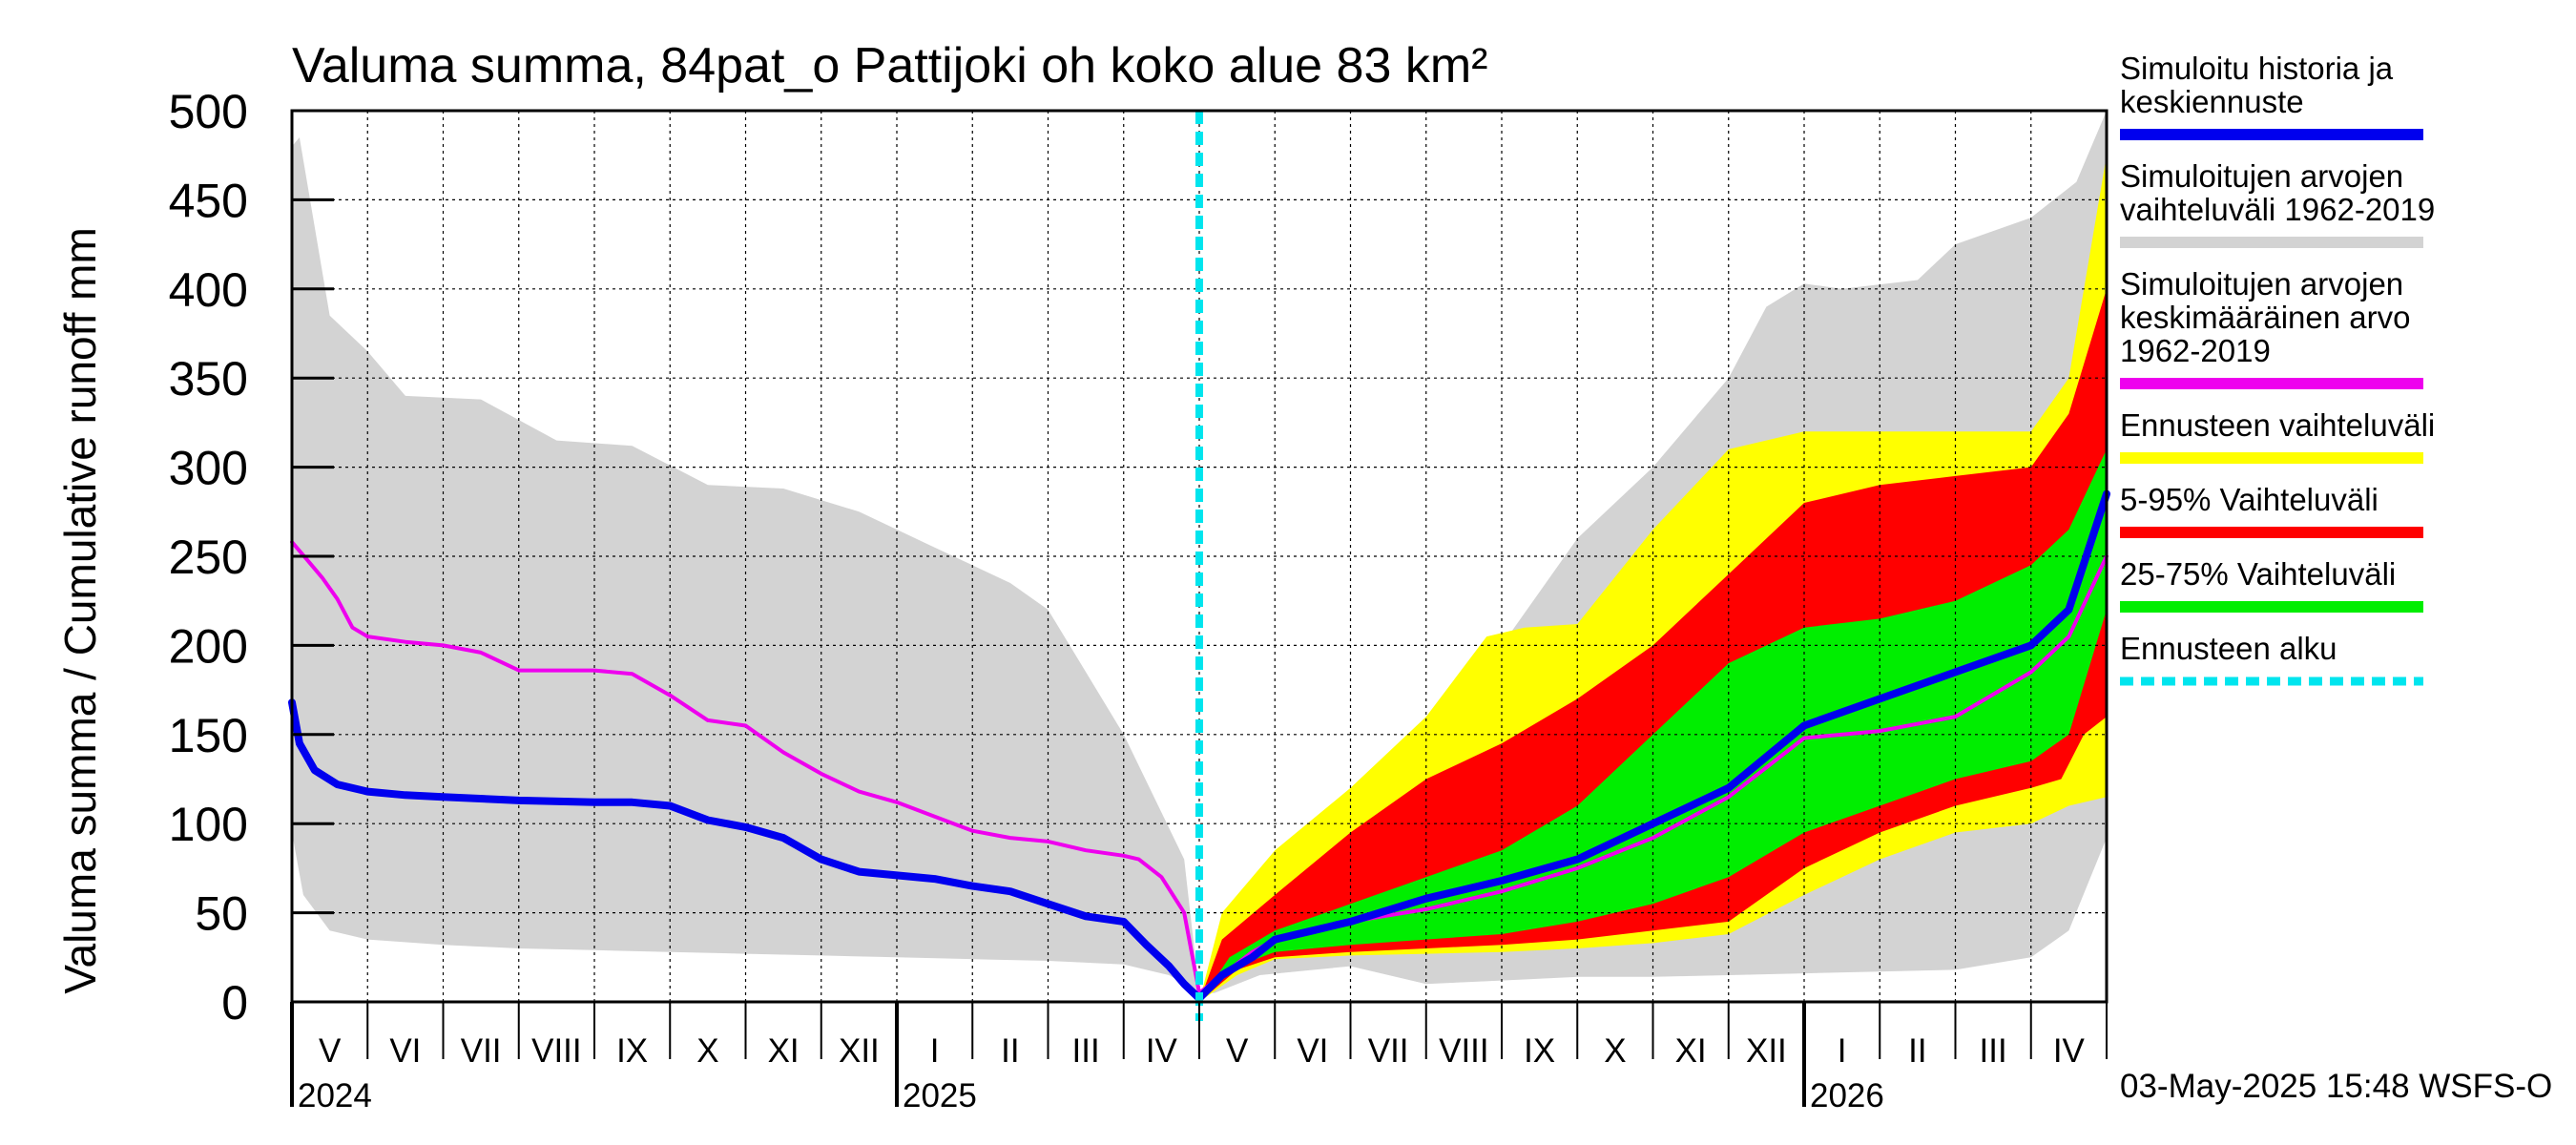 This screenshot has height=1145, width=2576. What do you see at coordinates (2265, 317) in the screenshot?
I see `legend-label: keskimääräinen arvo` at bounding box center [2265, 317].